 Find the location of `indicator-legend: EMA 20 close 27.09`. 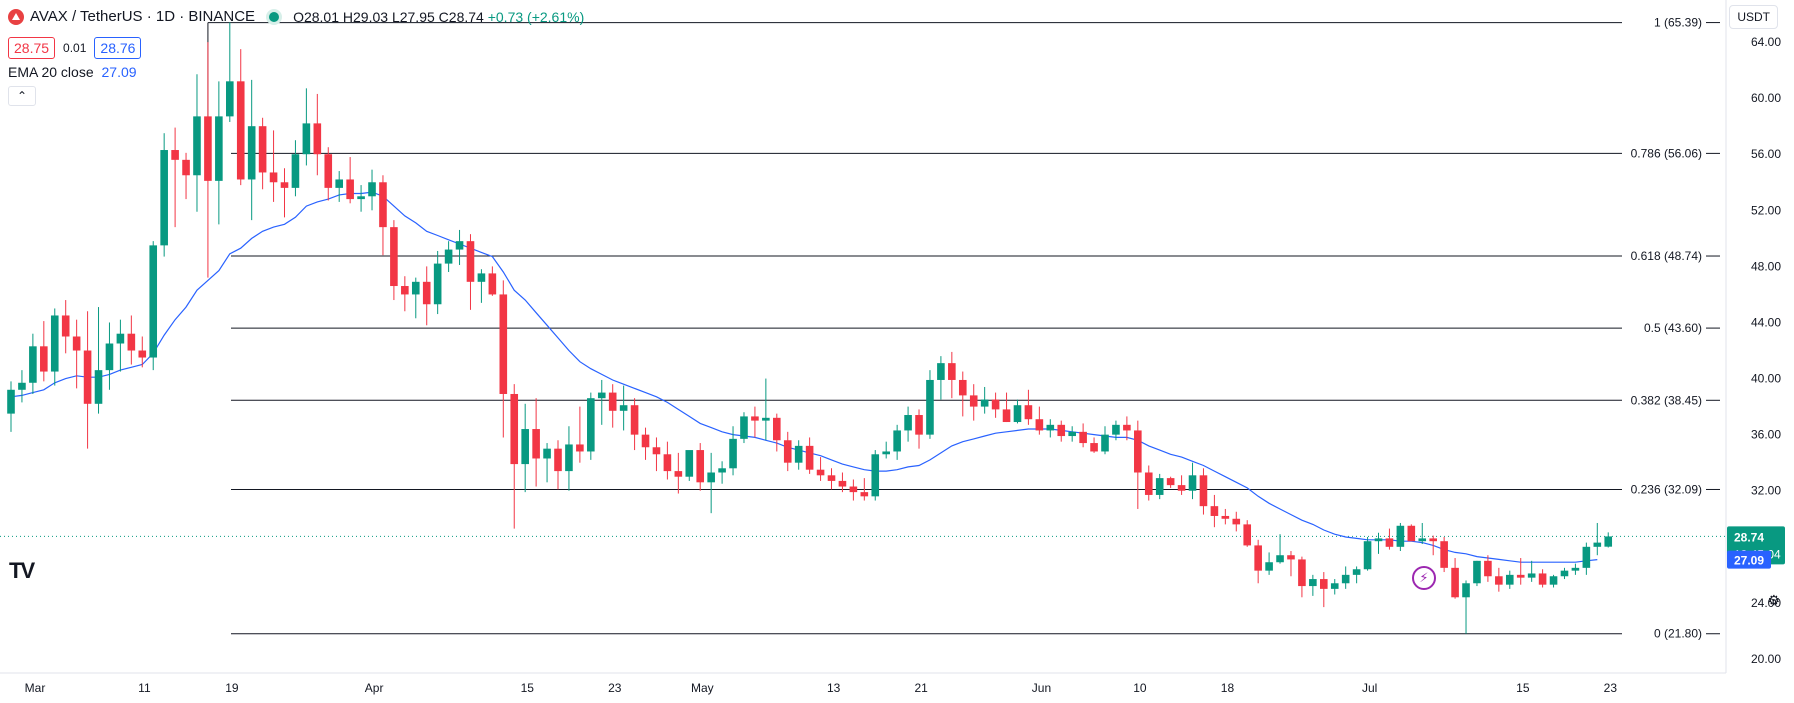

indicator-legend: EMA 20 close 27.09 is located at coordinates (72, 72).